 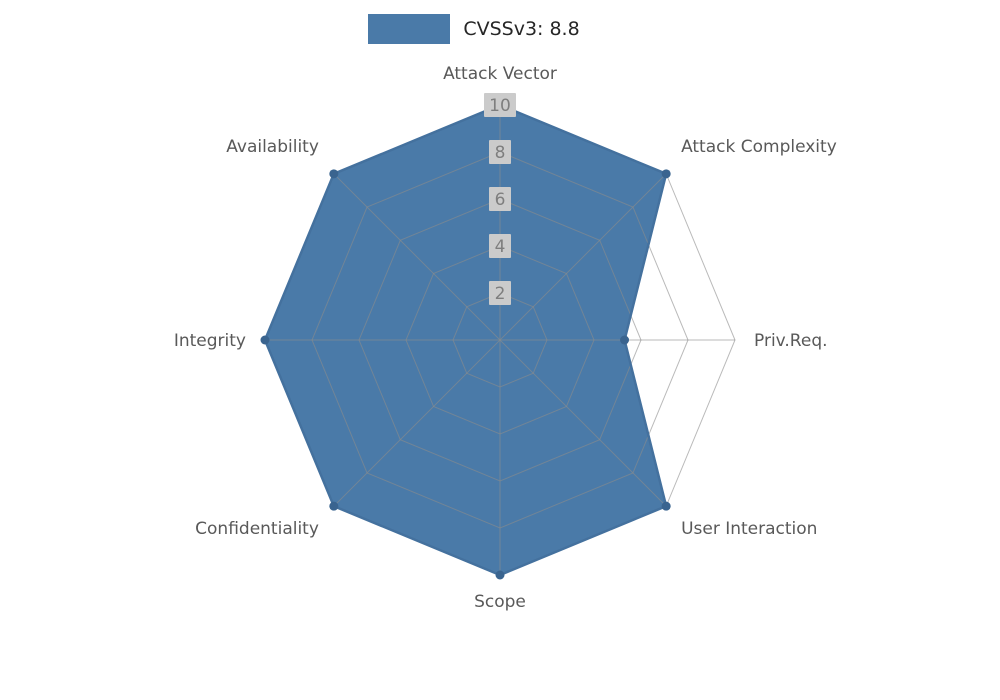 What do you see at coordinates (257, 529) in the screenshot?
I see `axis-label: Confidentiality` at bounding box center [257, 529].